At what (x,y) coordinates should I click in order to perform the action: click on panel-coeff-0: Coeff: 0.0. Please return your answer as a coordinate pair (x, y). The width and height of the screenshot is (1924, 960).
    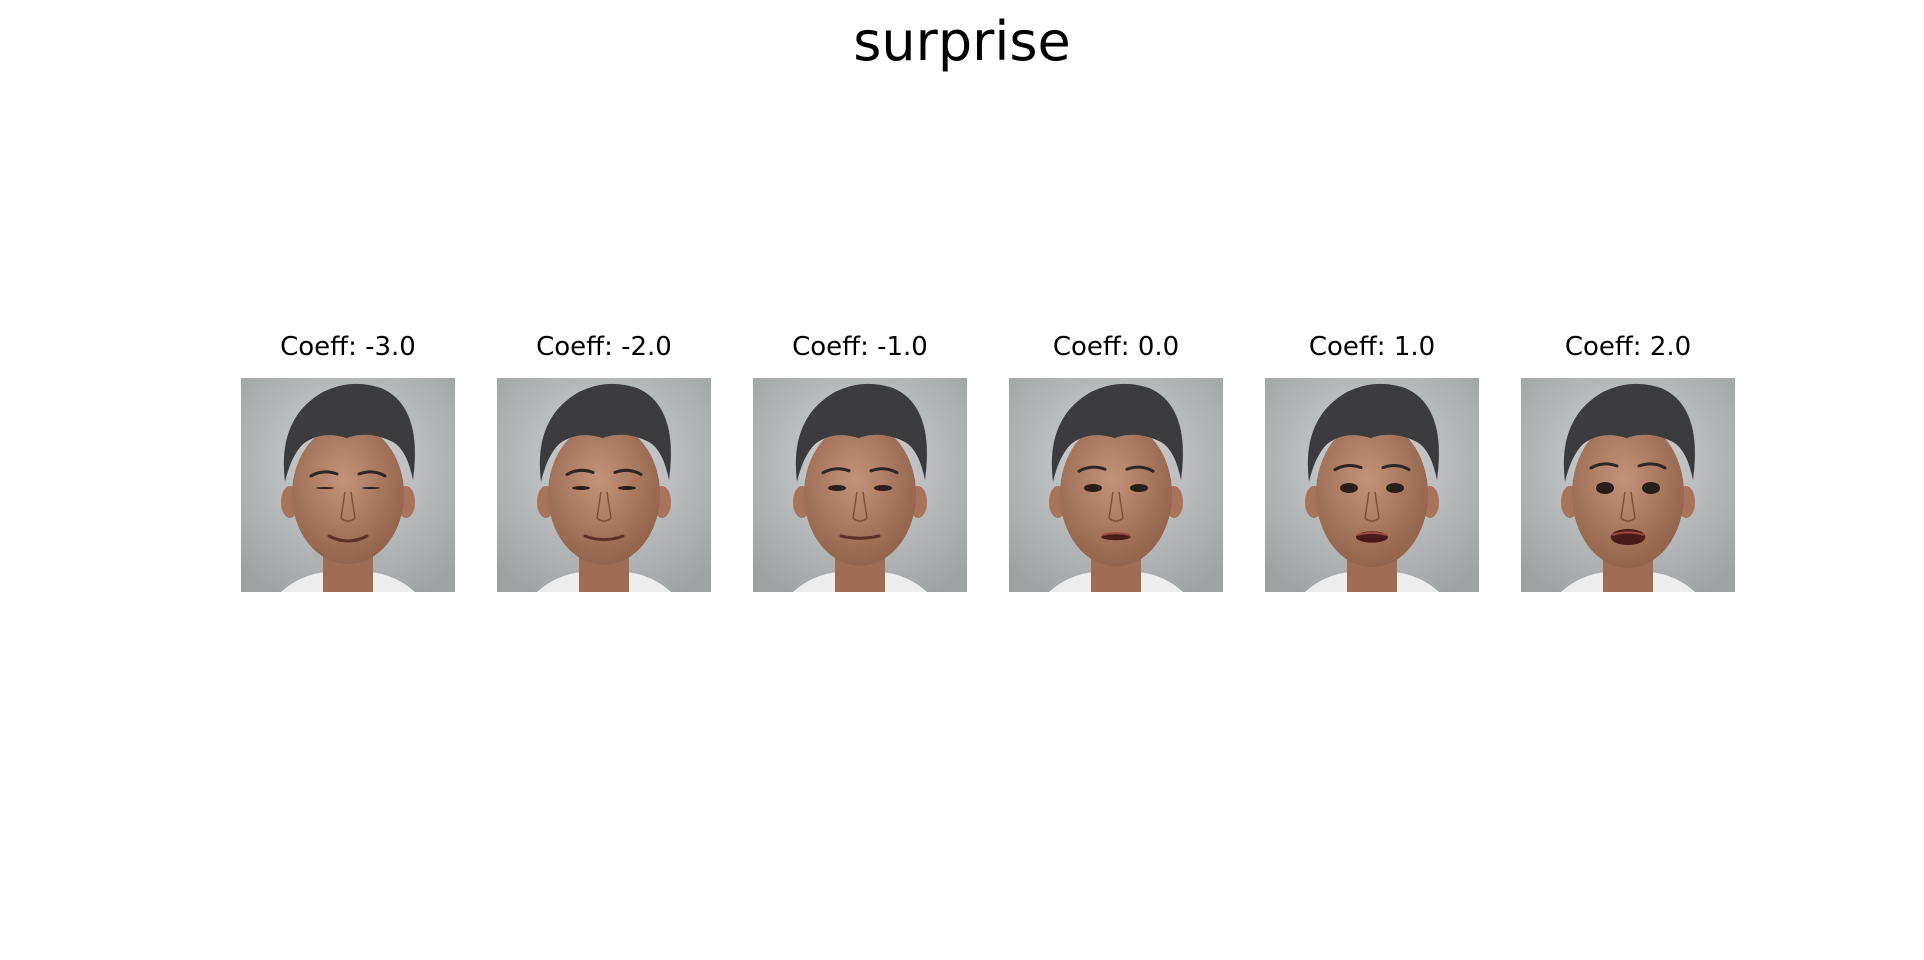
    Looking at the image, I should click on (1116, 461).